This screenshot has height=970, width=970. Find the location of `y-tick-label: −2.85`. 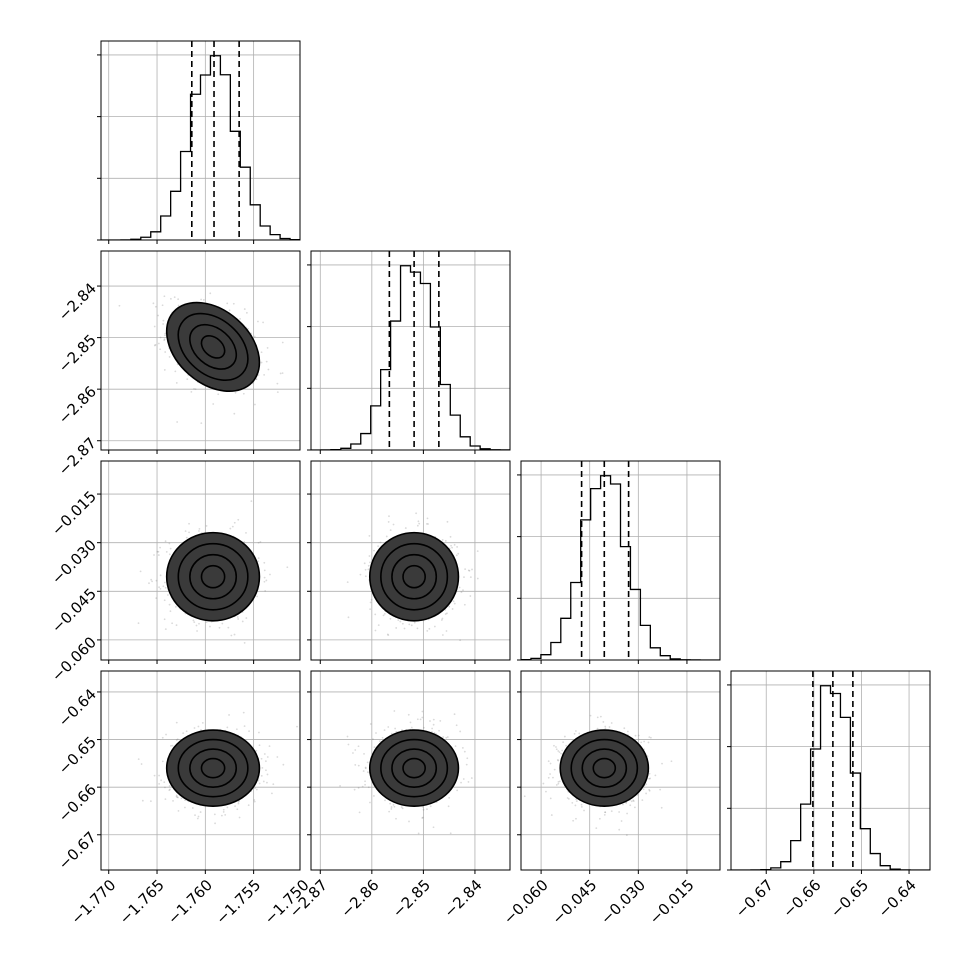

y-tick-label: −2.85 is located at coordinates (77, 353).